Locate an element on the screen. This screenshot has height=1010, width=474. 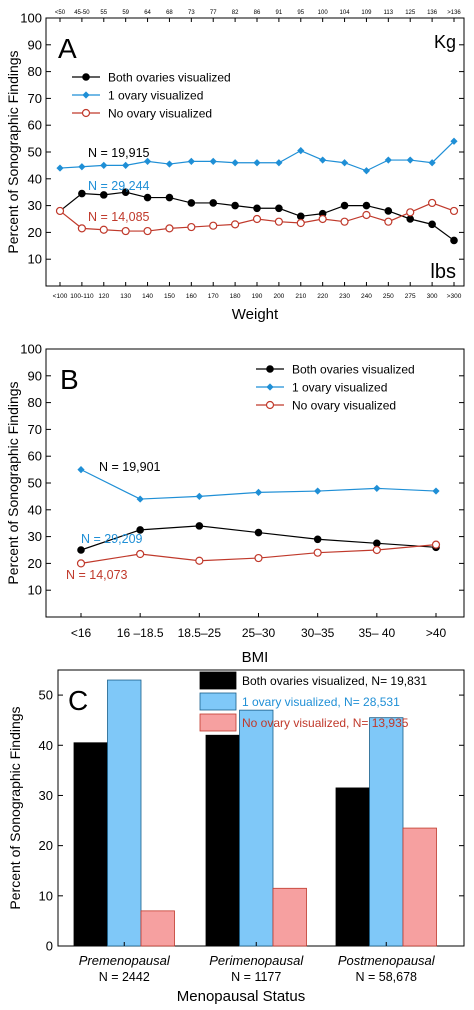
x-tick-label: >300 is located at coordinates (454, 296).